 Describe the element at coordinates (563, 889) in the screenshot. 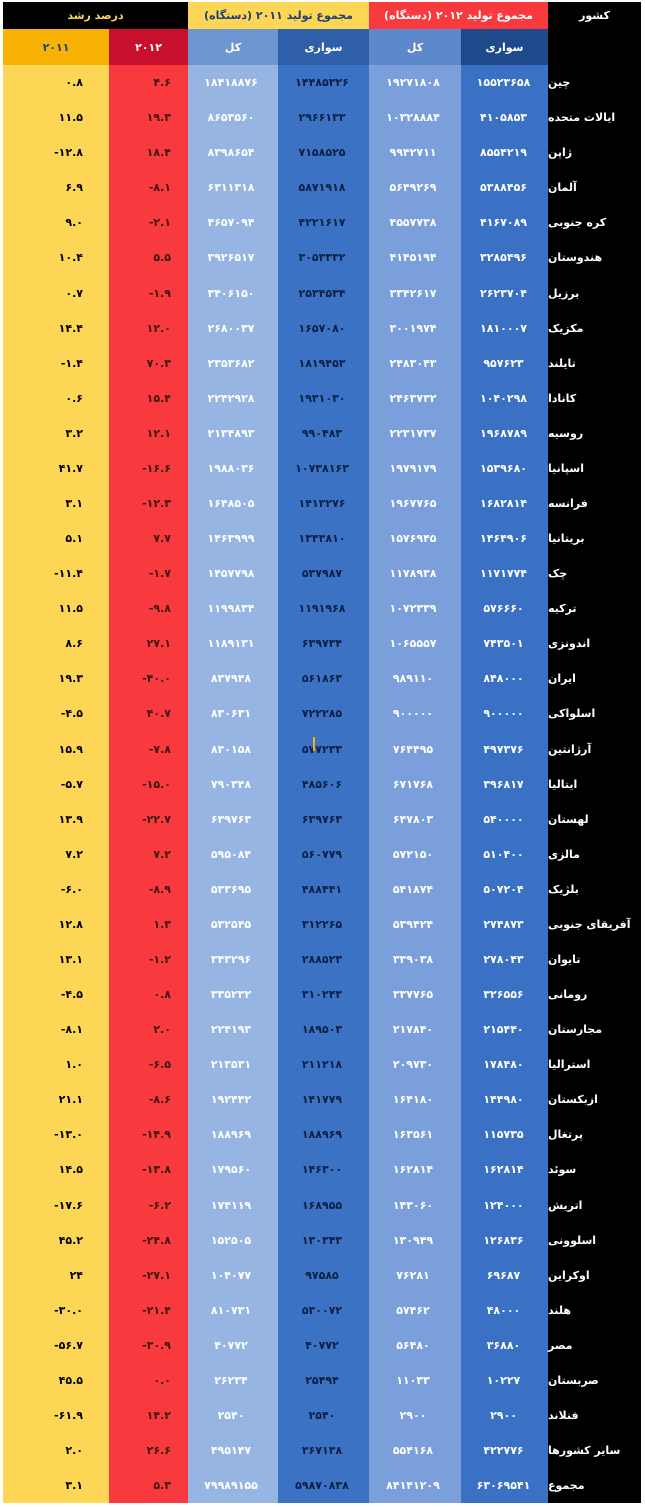

I see `country-cell: بلژیک` at that location.